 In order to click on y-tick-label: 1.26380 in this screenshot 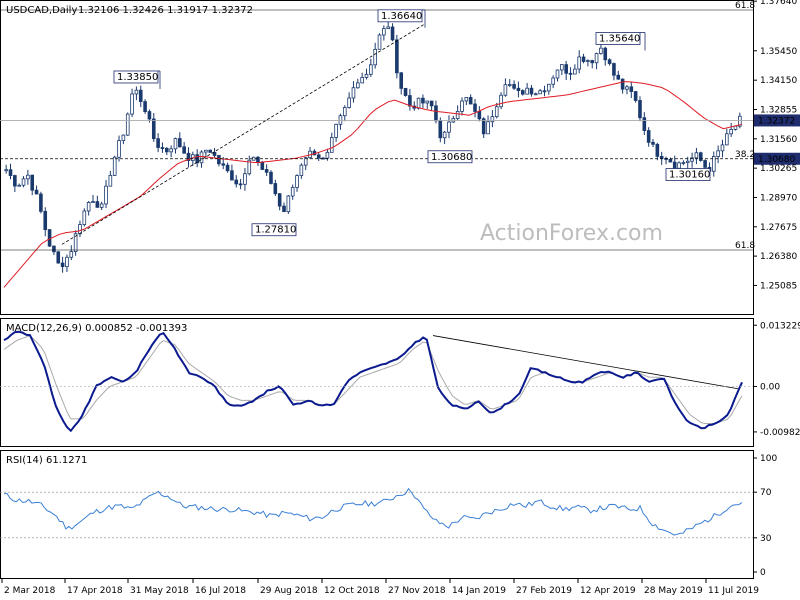, I will do `click(778, 257)`.